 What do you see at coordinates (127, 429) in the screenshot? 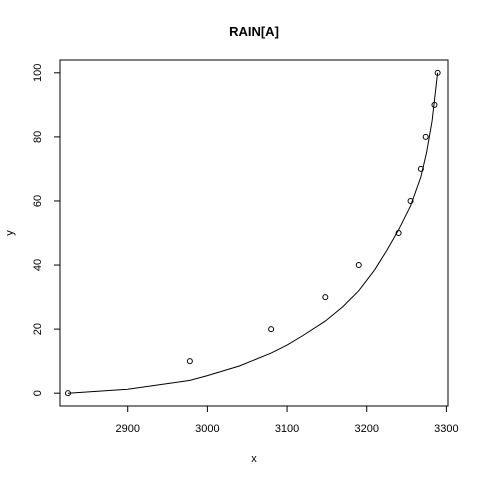
I see `x-tick-label-0: 2900` at bounding box center [127, 429].